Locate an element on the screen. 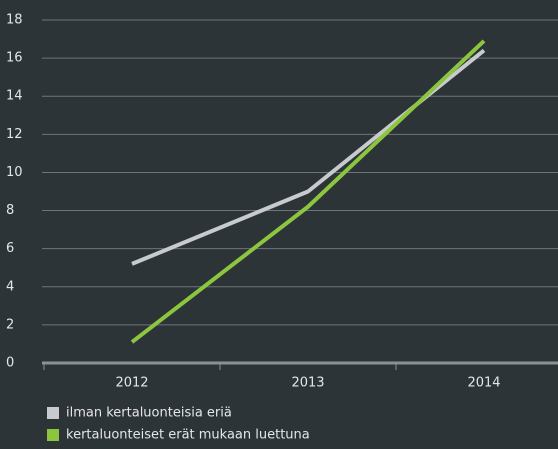 This screenshot has height=449, width=558. x-tick-label: 2013 is located at coordinates (307, 383).